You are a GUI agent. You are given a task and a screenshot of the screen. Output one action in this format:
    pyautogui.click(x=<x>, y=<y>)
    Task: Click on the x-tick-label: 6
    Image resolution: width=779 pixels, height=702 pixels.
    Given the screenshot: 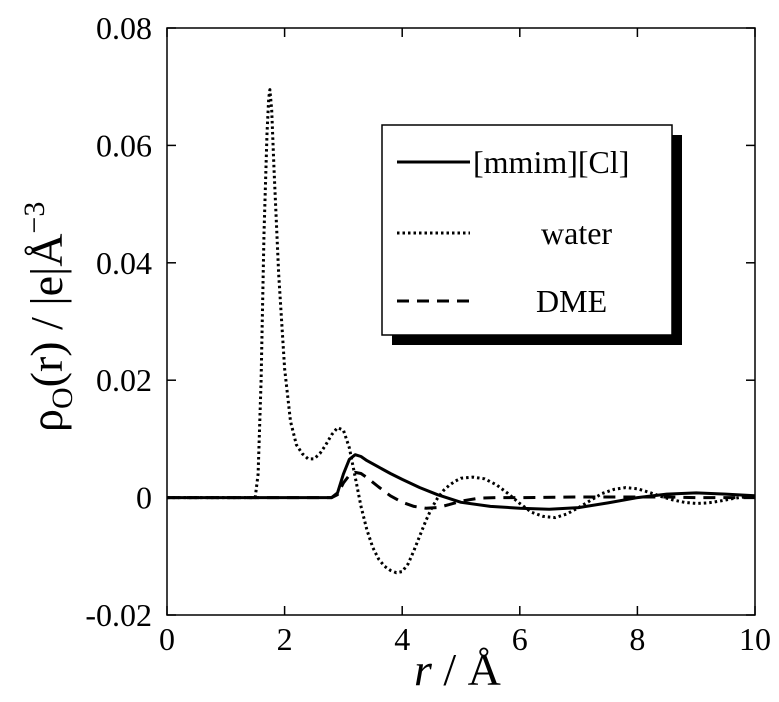 What is the action you would take?
    pyautogui.click(x=520, y=639)
    